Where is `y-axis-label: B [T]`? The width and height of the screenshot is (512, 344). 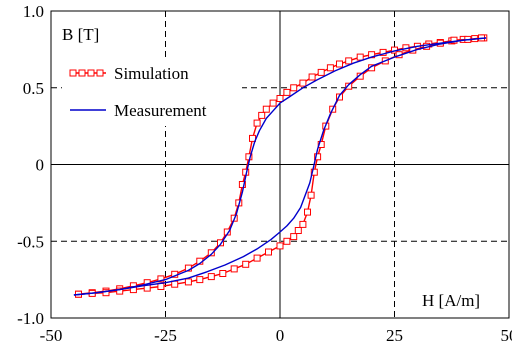
y-axis-label: B [T] is located at coordinates (80, 34).